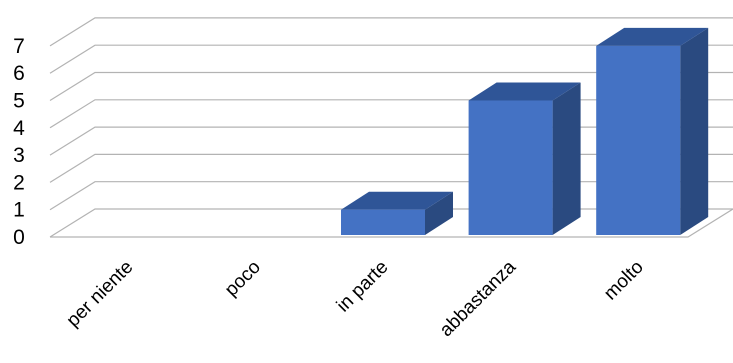 Image resolution: width=733 pixels, height=363 pixels. I want to click on bar-in-parte, so click(397, 213).